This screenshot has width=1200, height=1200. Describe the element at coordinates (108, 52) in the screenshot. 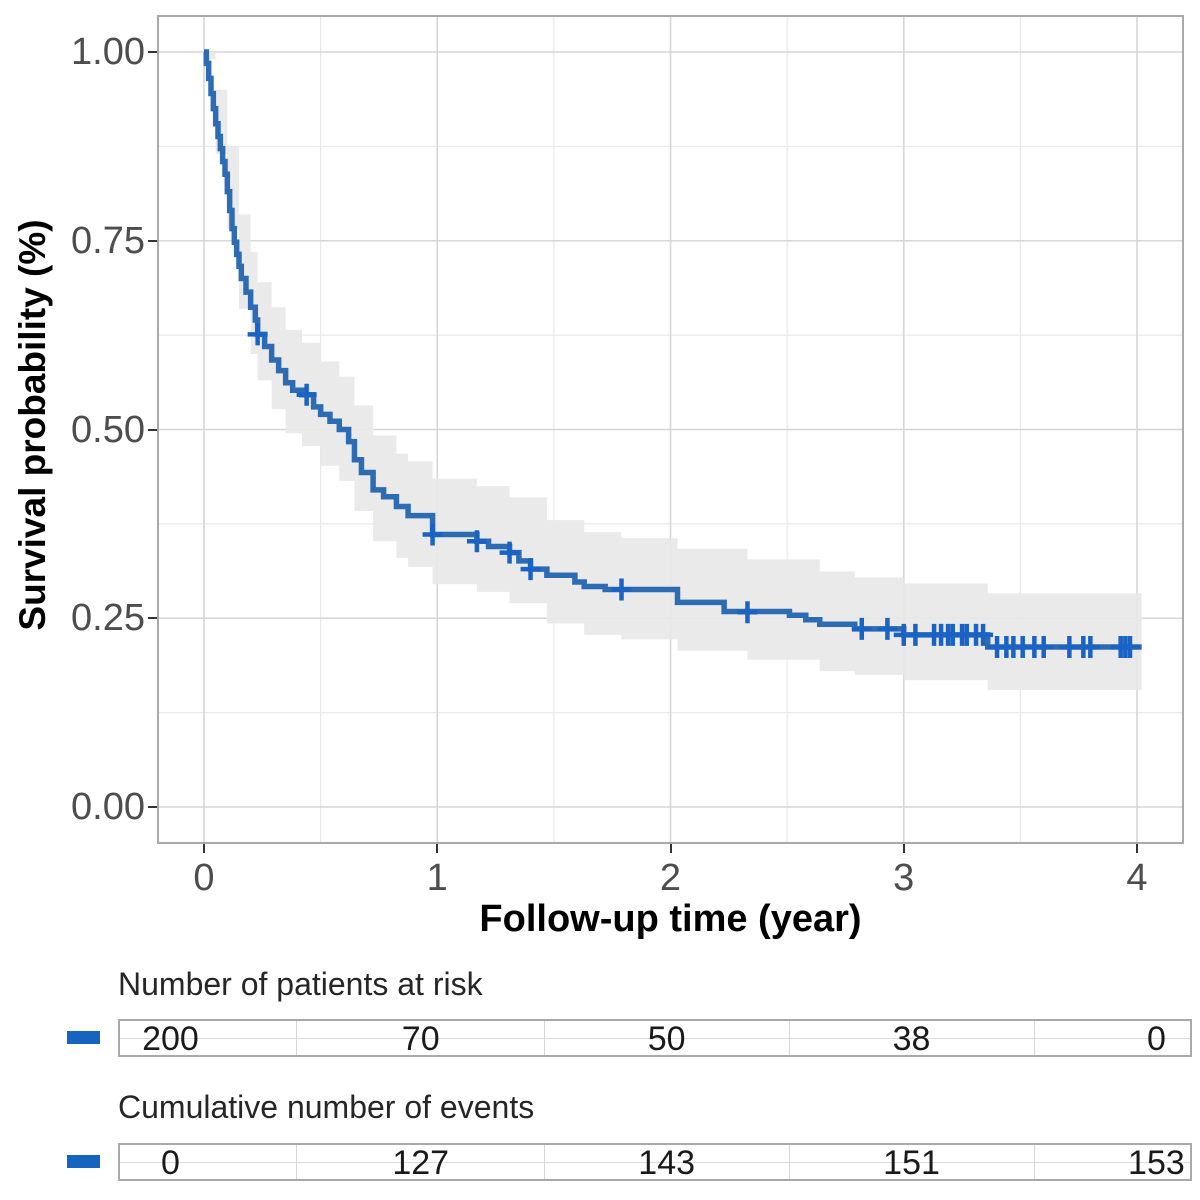

I see `y-tick-label: 1.00` at that location.